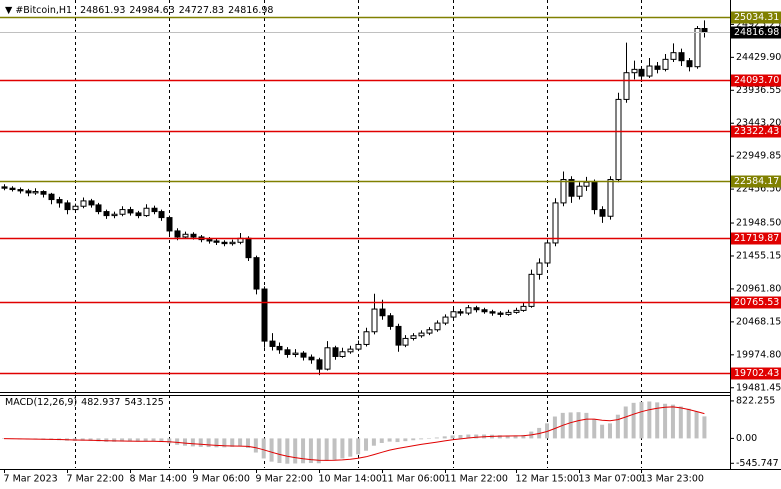 The width and height of the screenshot is (781, 489). Describe the element at coordinates (41, 402) in the screenshot. I see `macd-title: MACD(12,26,9)` at that location.